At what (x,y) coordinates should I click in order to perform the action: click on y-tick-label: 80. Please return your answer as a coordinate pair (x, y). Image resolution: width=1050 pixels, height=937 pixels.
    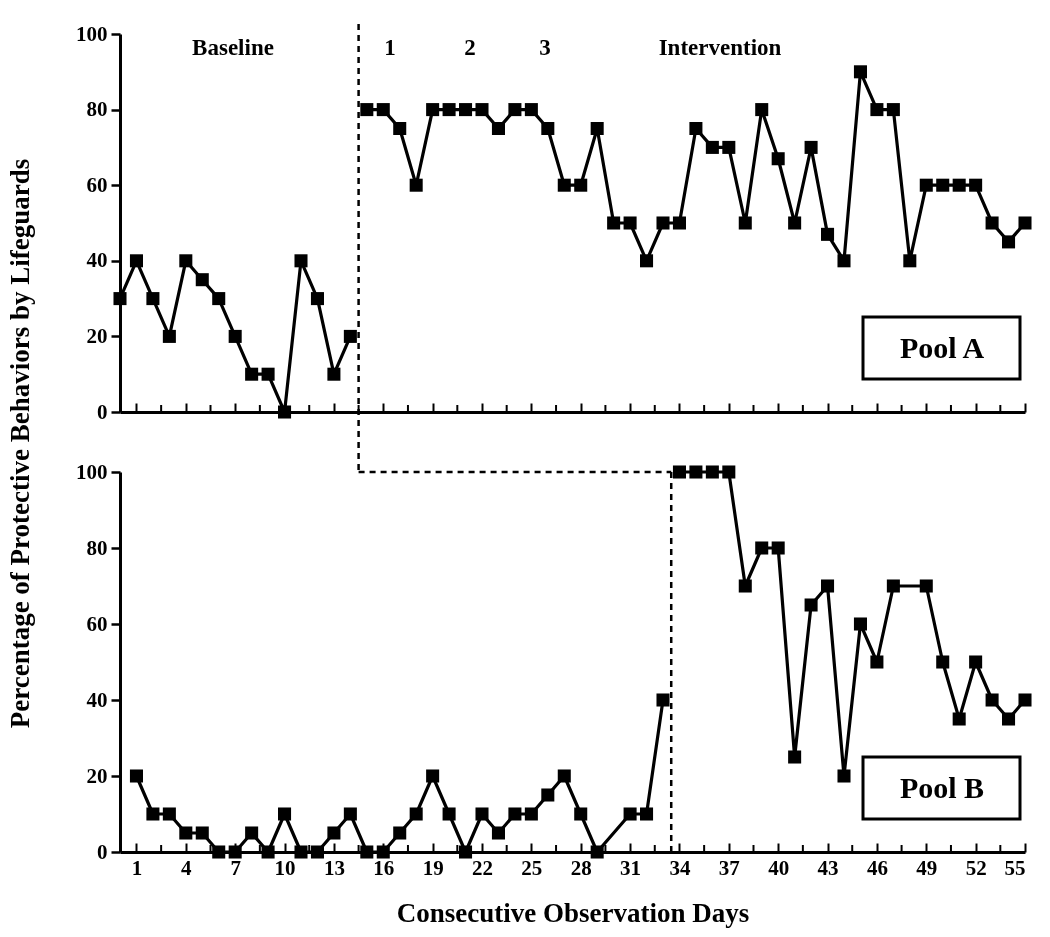
    Looking at the image, I should click on (97, 547).